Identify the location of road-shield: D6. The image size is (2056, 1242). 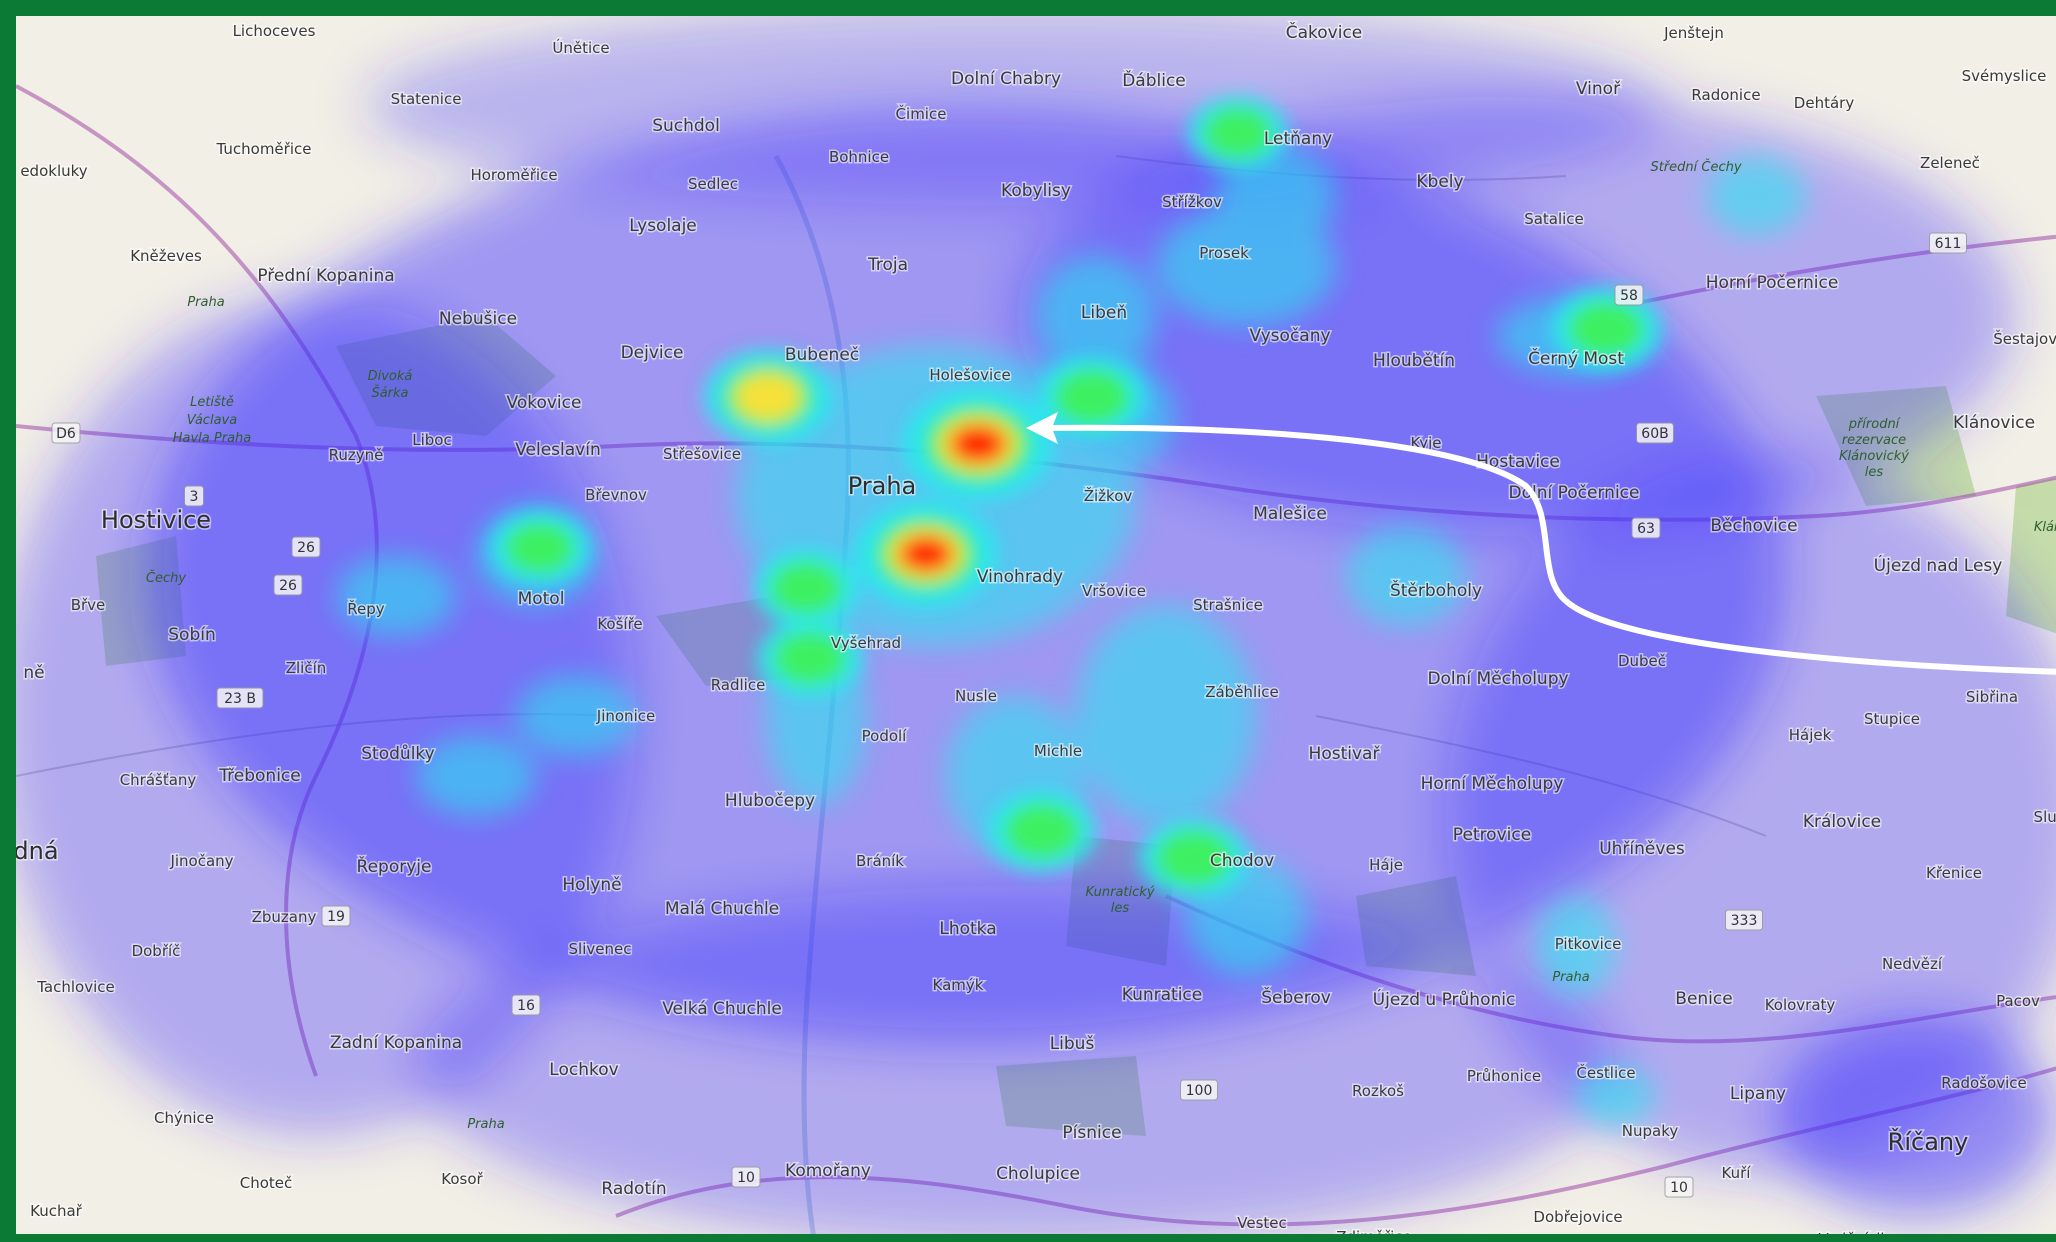
(66, 433).